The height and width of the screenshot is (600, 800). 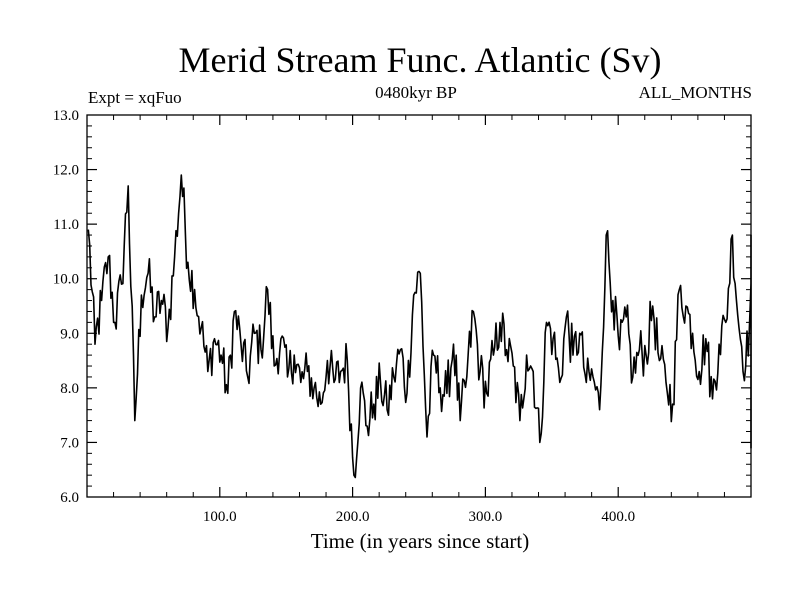 I want to click on x-tick-label: 400.0, so click(x=618, y=517).